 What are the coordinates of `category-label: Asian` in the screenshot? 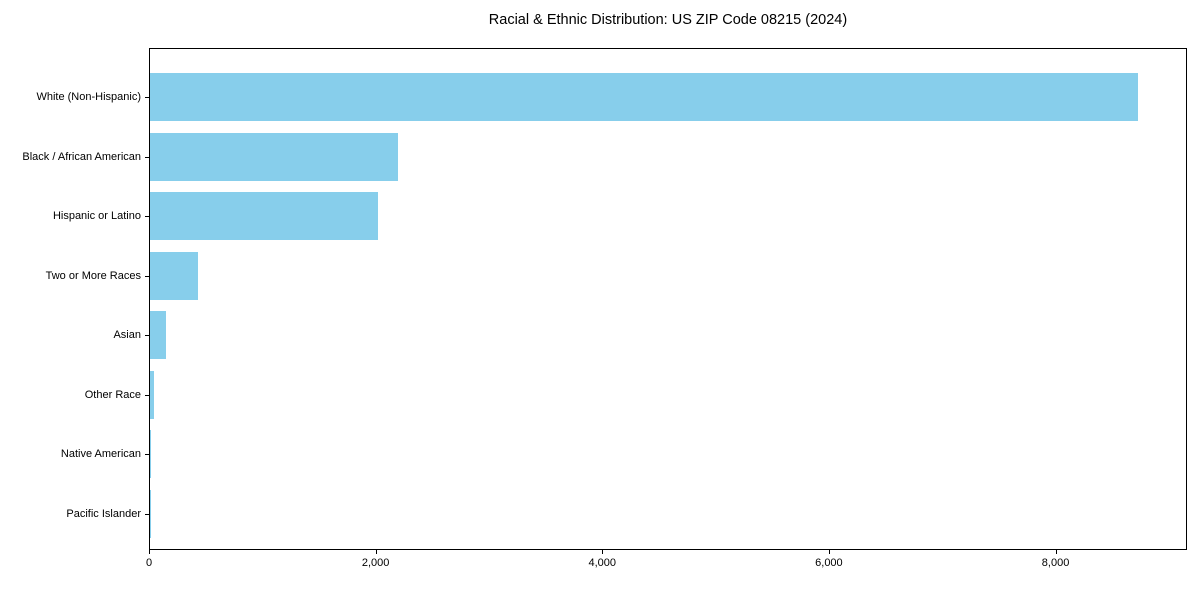 It's located at (127, 335).